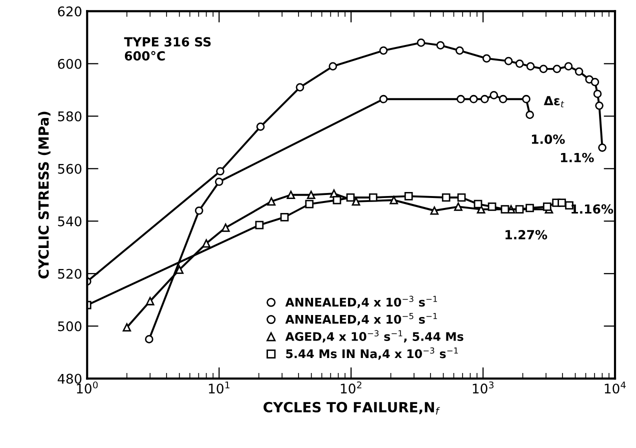 This screenshot has width=636, height=448. Describe the element at coordinates (70, 326) in the screenshot. I see `y-tick-label: 500` at that location.